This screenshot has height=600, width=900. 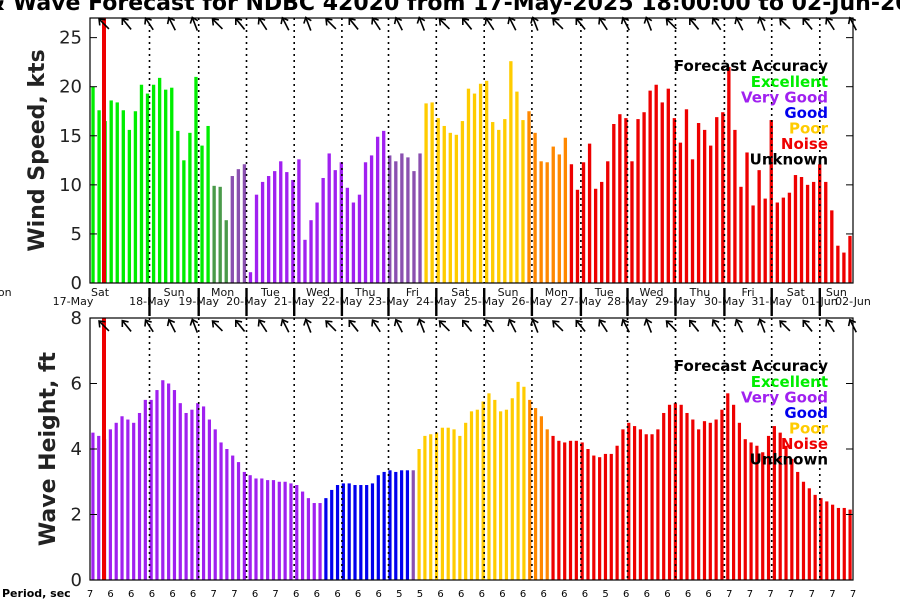 I want to click on legend-item: Very Good, so click(x=784, y=398).